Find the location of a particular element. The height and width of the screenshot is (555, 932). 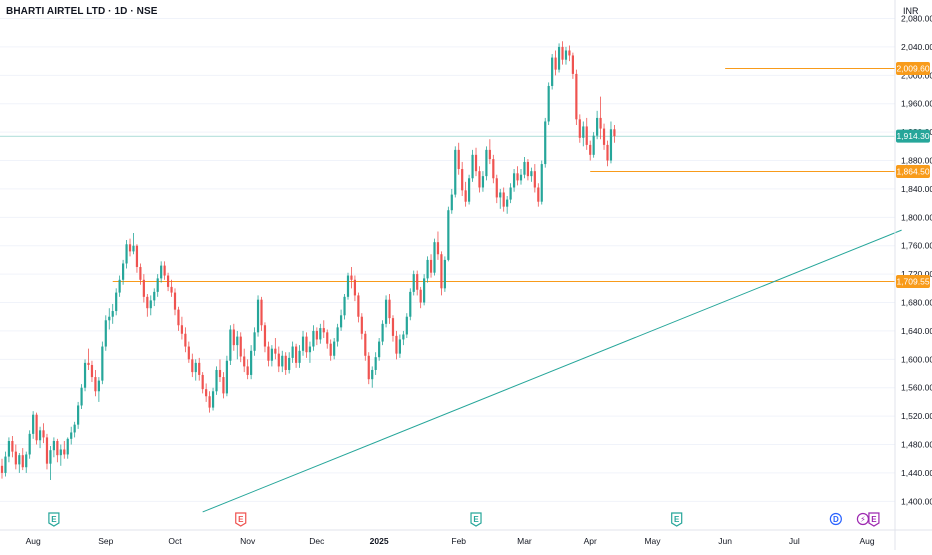

dividend-marker: D is located at coordinates (835, 519).